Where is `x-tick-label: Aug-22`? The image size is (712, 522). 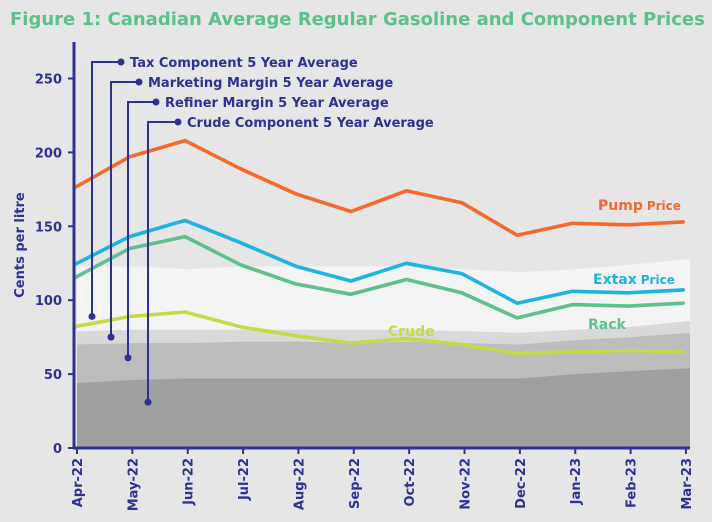
x-tick-label: Aug-22 is located at coordinates (299, 484).